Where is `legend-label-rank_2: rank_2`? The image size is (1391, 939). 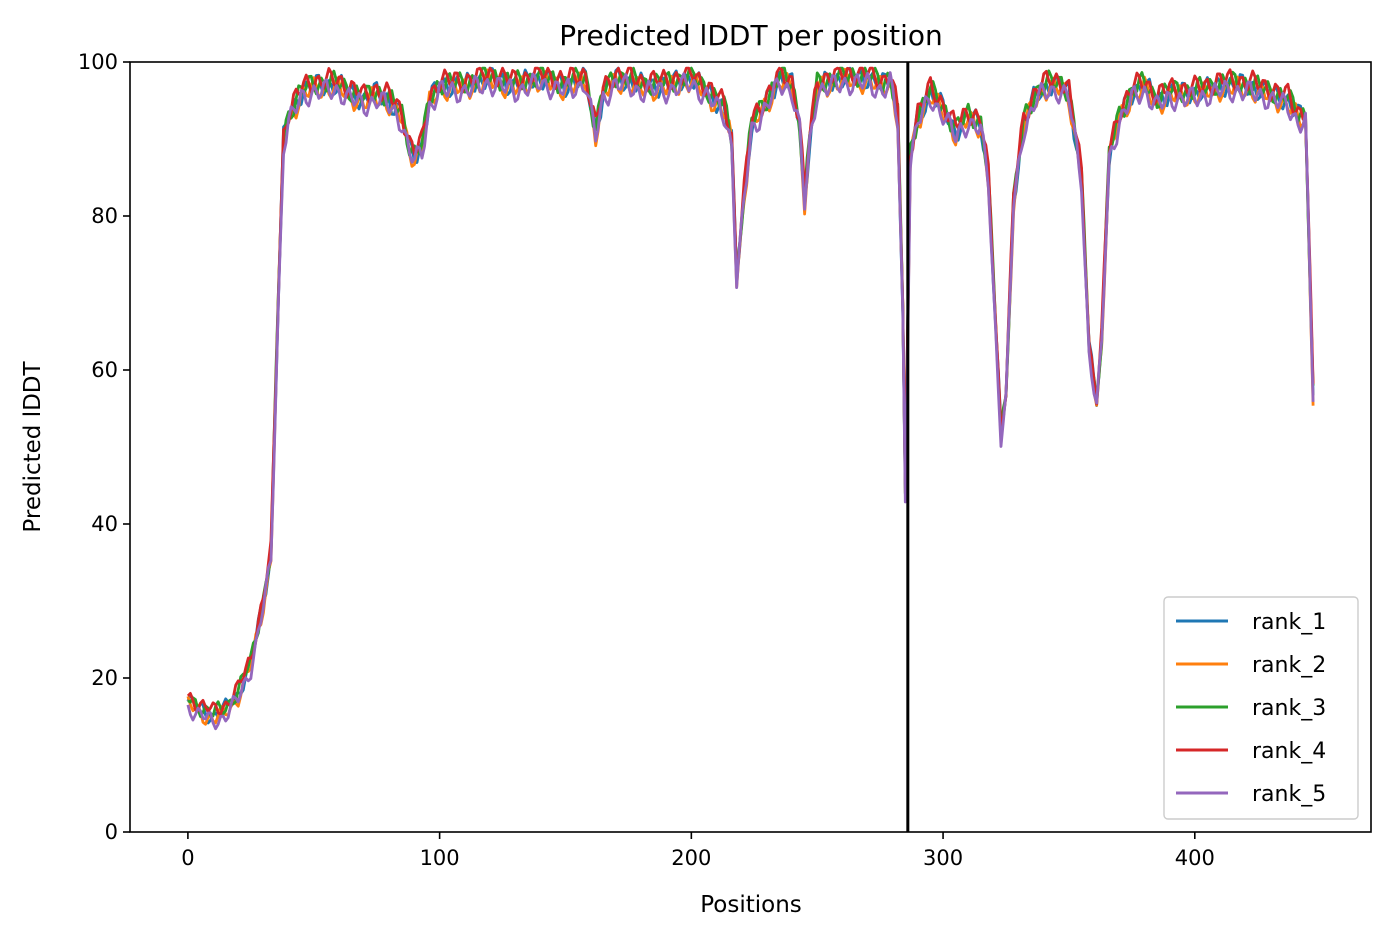 legend-label-rank_2: rank_2 is located at coordinates (1289, 665).